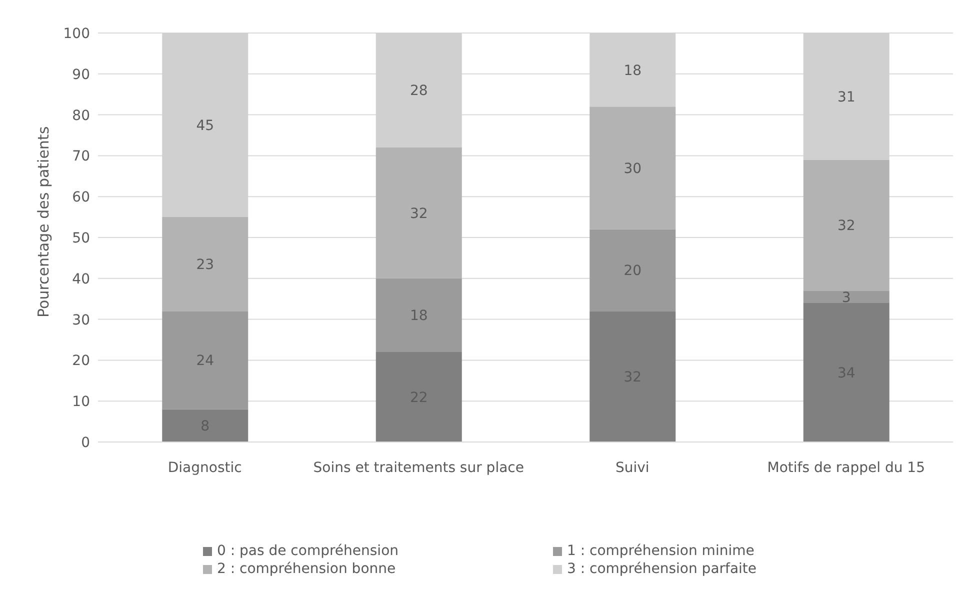 This screenshot has height=596, width=976. I want to click on y-tick-label: 0, so click(85, 442).